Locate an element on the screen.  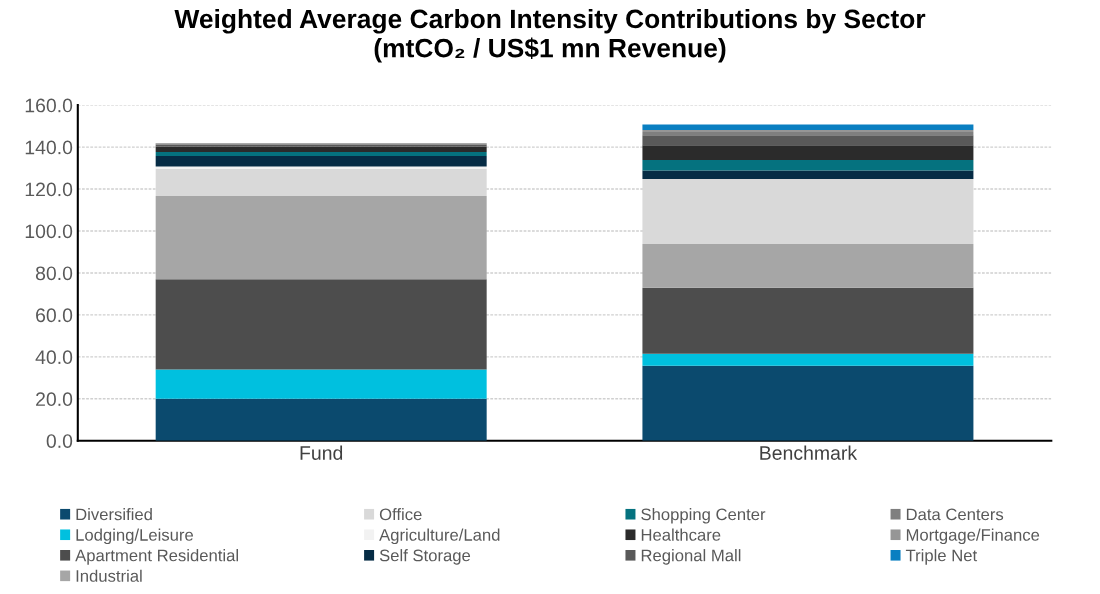
legend-label: Mortgage/Finance is located at coordinates (973, 536).